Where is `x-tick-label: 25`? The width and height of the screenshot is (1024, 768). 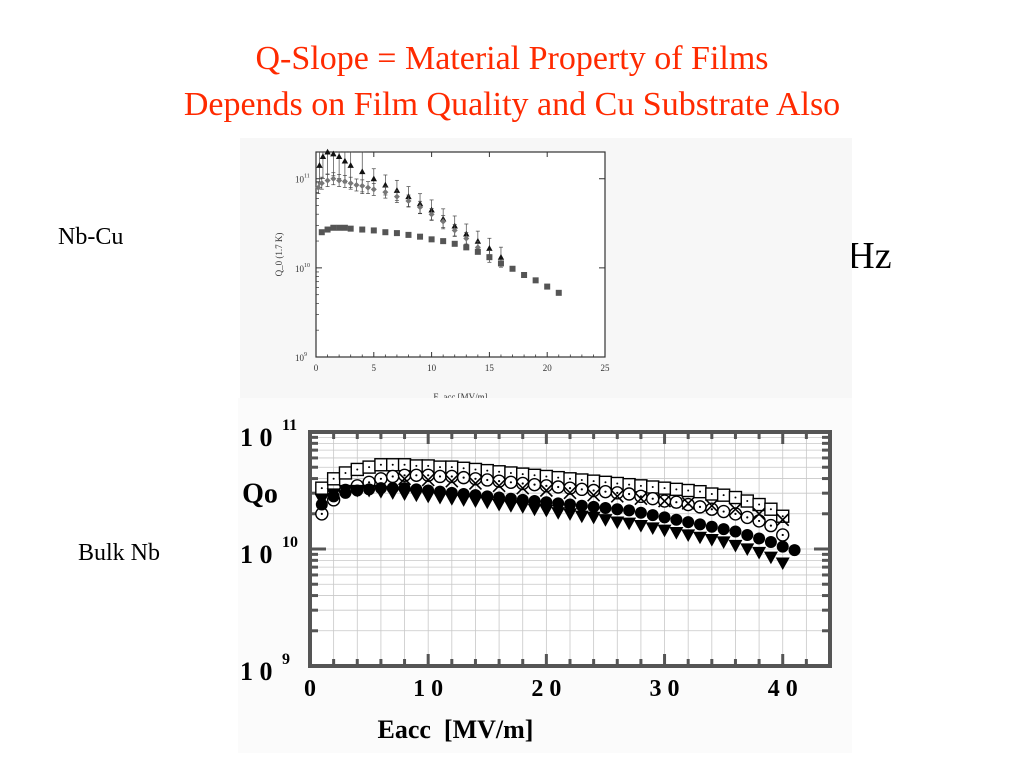 x-tick-label: 25 is located at coordinates (606, 368).